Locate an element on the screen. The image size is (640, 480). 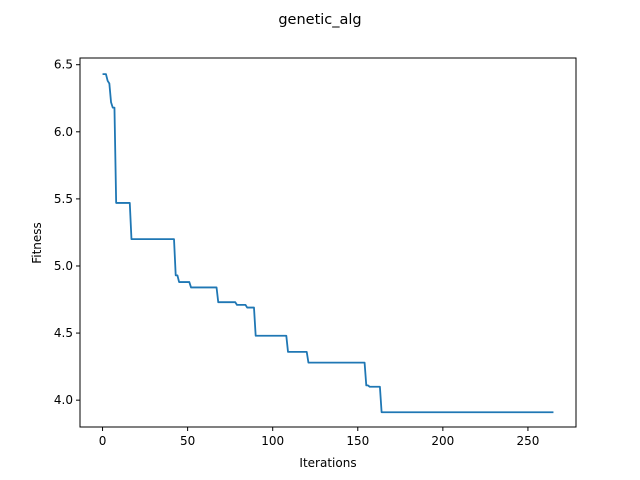
y-tick-label: 4.5 is located at coordinates (63, 333).